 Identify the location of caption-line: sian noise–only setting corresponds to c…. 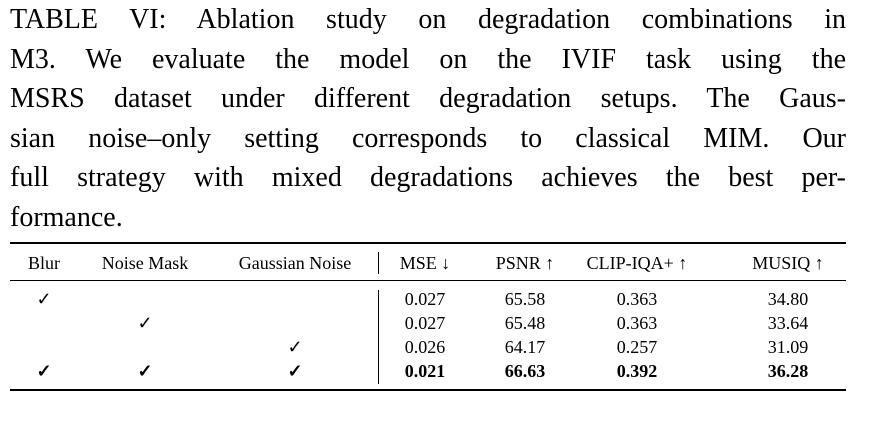
(428, 138).